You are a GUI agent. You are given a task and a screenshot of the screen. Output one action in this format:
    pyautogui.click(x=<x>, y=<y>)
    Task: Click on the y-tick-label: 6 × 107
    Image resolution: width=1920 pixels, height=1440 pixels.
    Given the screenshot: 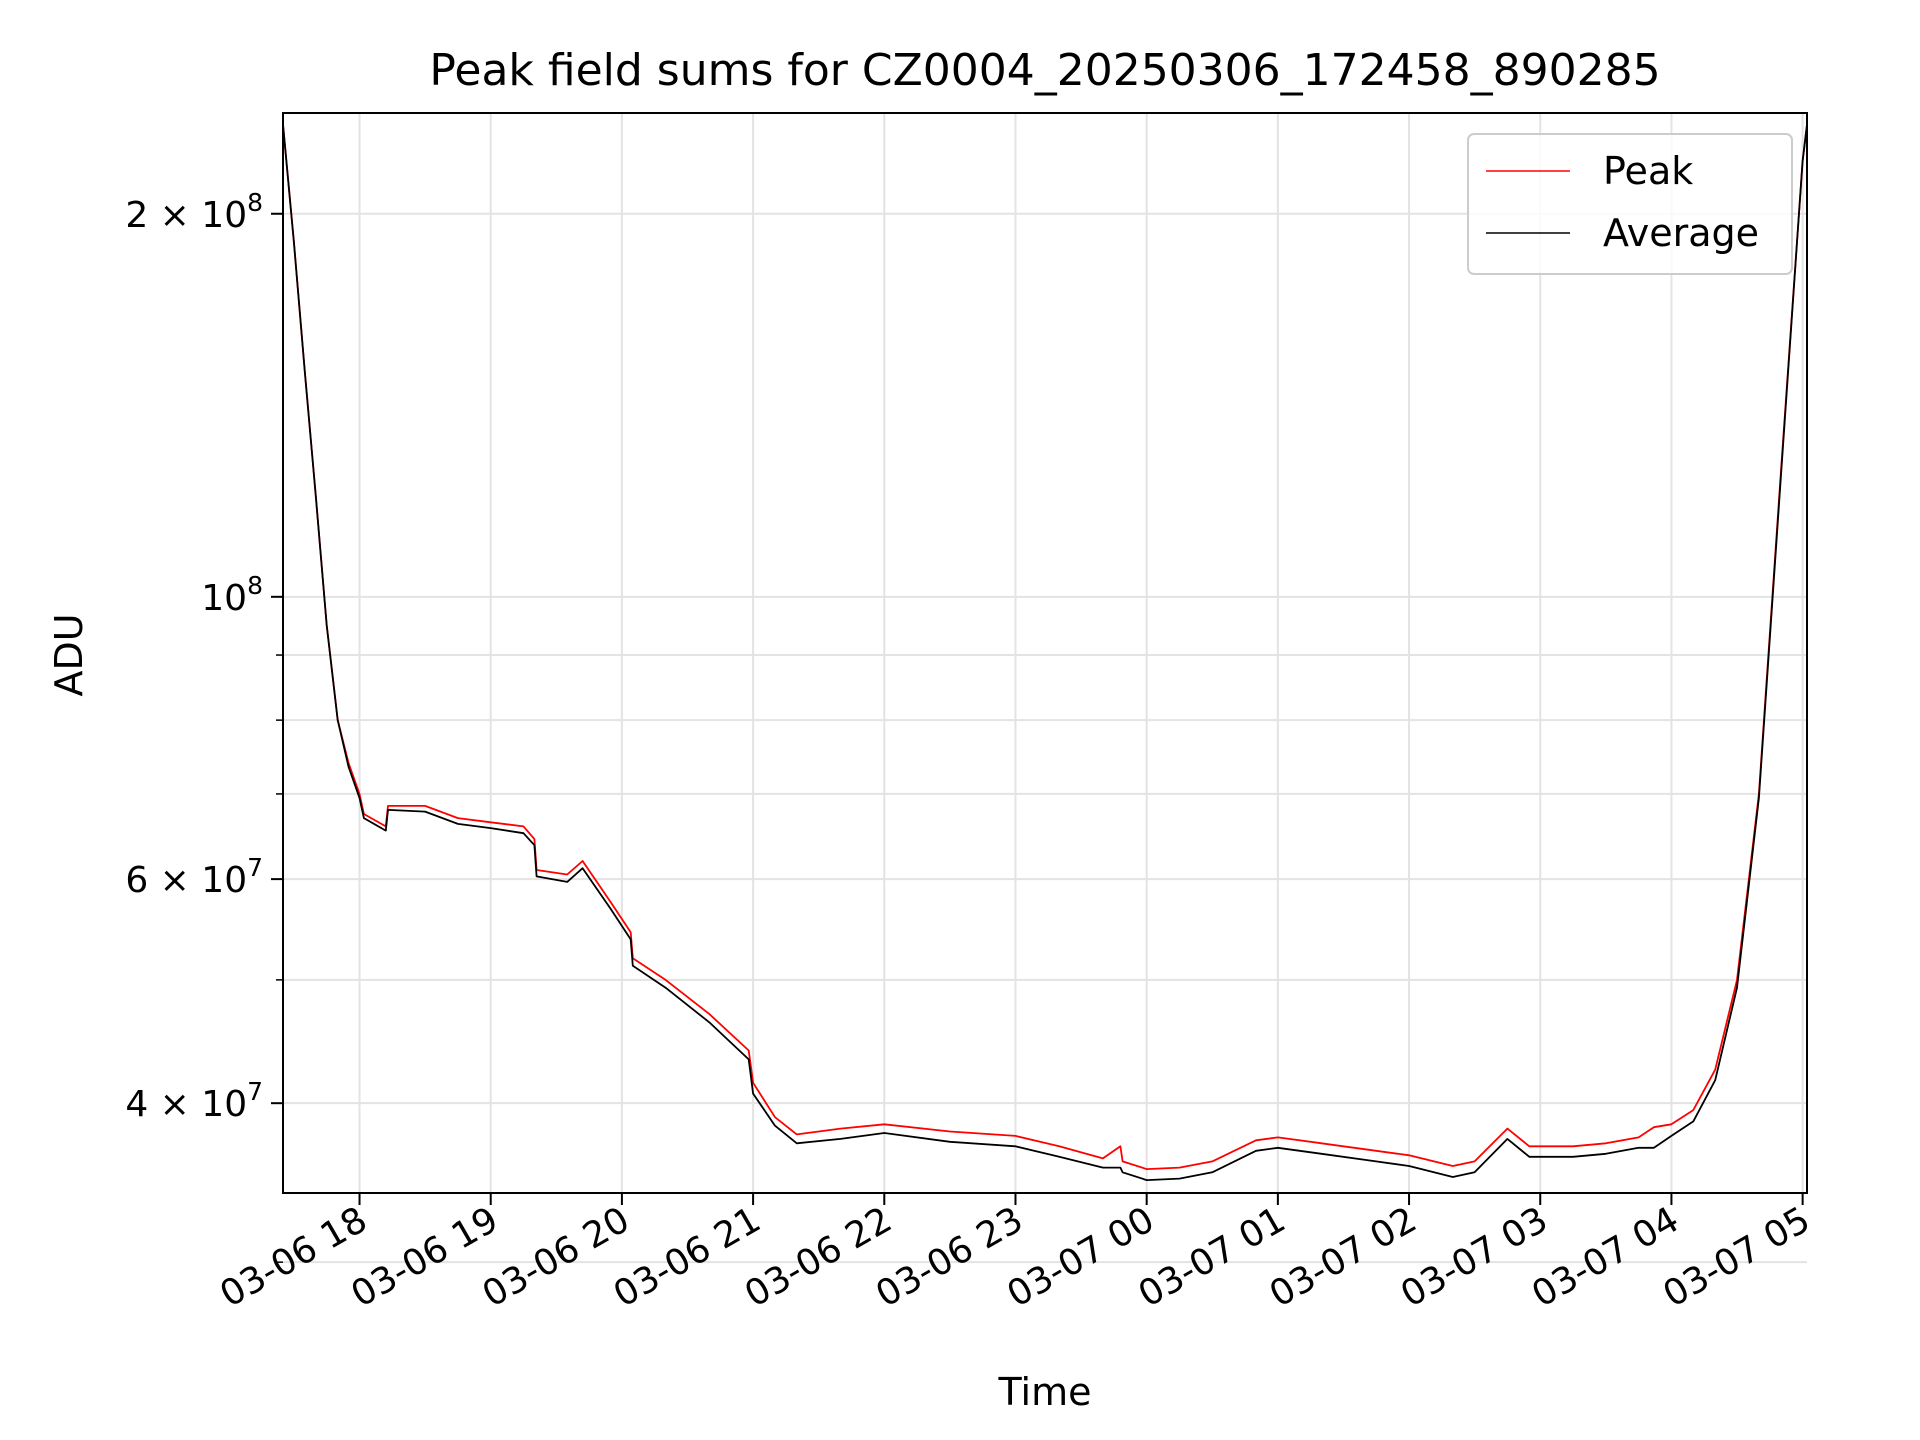 What is the action you would take?
    pyautogui.click(x=194, y=877)
    